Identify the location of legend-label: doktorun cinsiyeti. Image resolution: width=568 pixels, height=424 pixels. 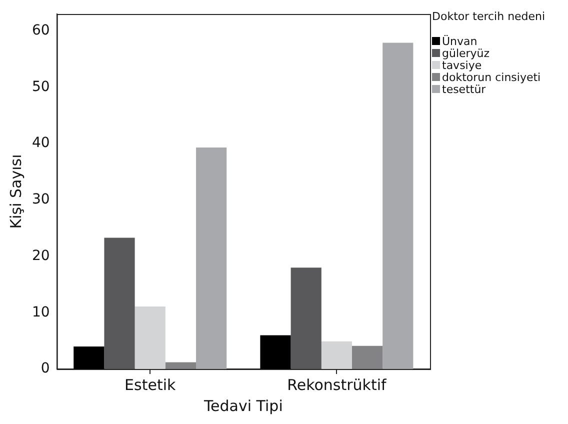
(491, 77).